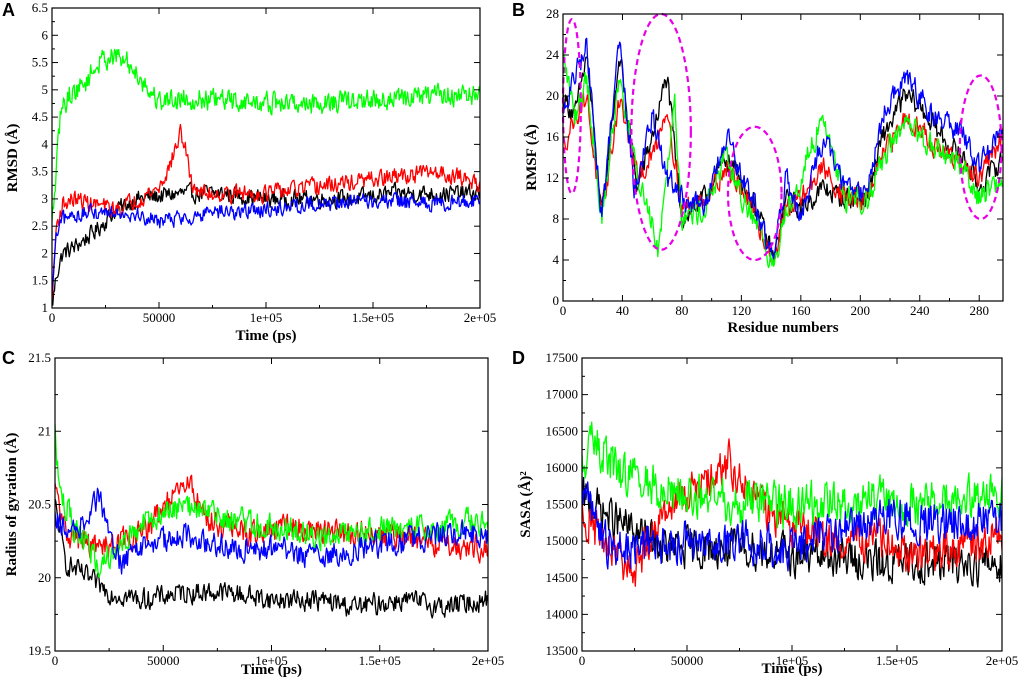 The image size is (1024, 681). Describe the element at coordinates (45, 89) in the screenshot. I see `panel-a-y-tick-label: 5` at that location.